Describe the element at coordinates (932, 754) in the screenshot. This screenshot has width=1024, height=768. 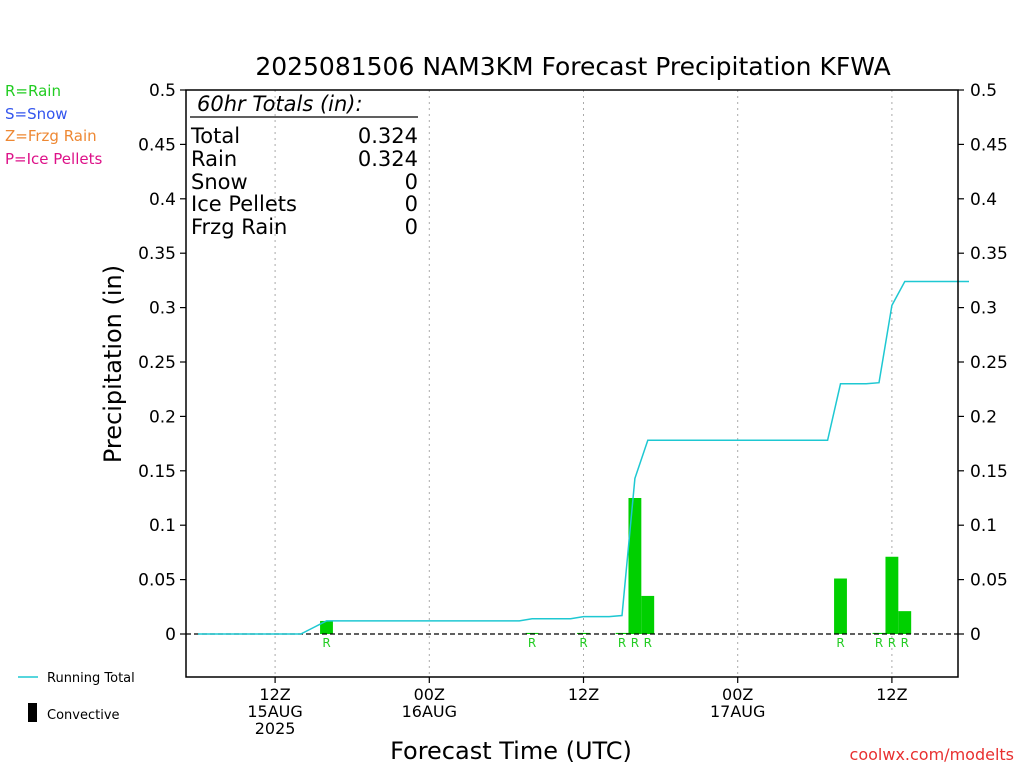
I see `credit-text: coolwx.com/modelts` at that location.